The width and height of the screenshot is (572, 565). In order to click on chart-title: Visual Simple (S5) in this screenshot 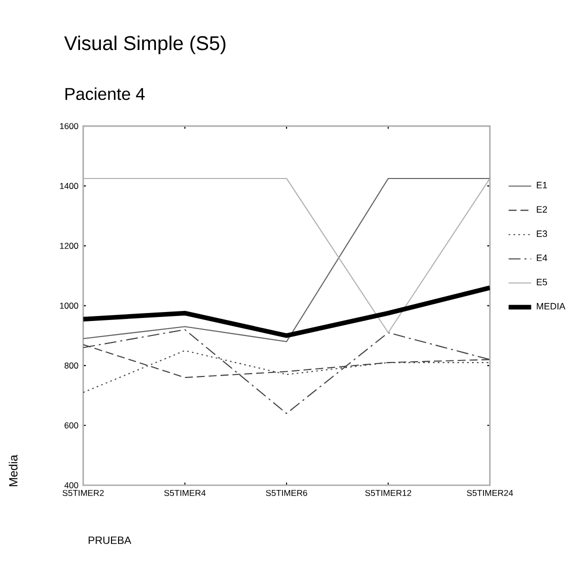, I will do `click(145, 45)`.